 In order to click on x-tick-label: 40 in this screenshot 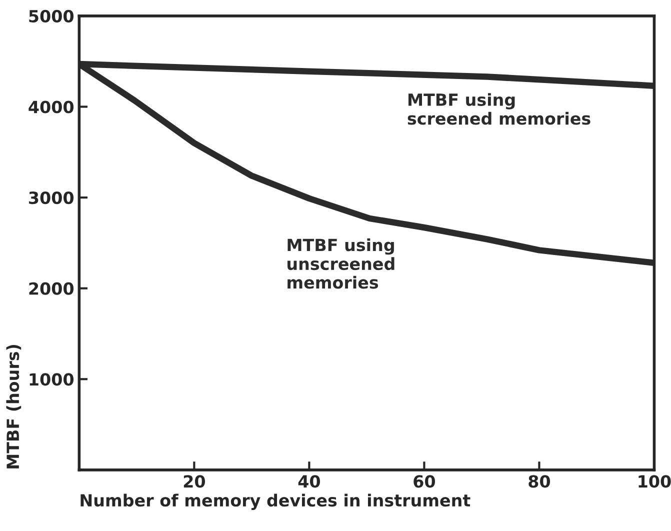, I will do `click(309, 481)`.